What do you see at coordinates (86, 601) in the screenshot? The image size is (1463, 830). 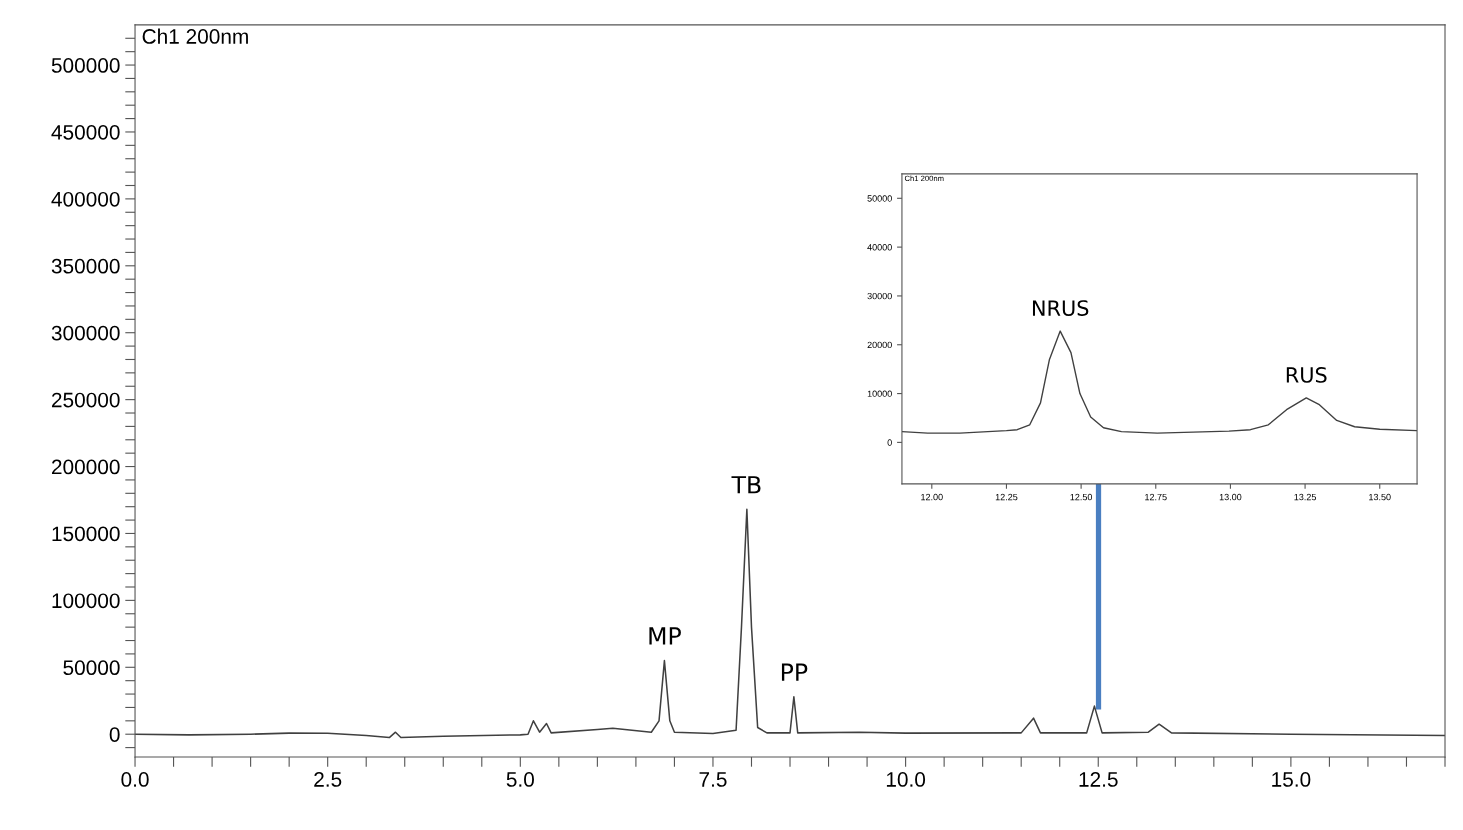 I see `y-tick-label: 100000` at bounding box center [86, 601].